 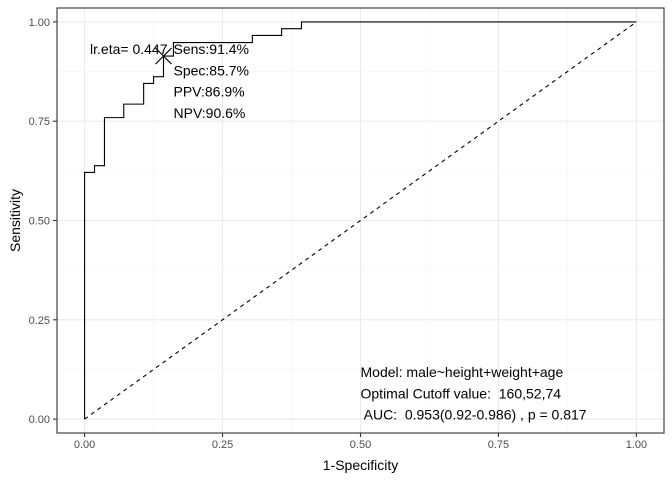 I want to click on x-axis-title: 1-Specificity, so click(x=360, y=465).